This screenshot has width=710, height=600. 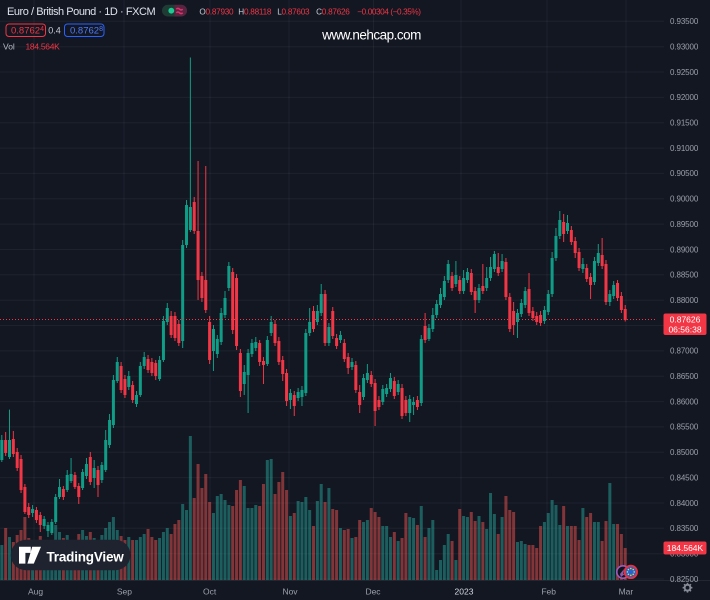 What do you see at coordinates (684, 148) in the screenshot?
I see `svg-text: 0.91000` at bounding box center [684, 148].